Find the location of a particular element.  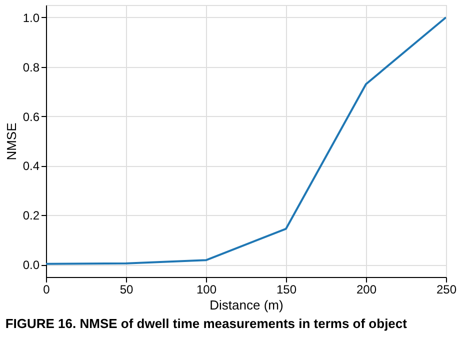

y-axis-title: NMSE is located at coordinates (11, 141).